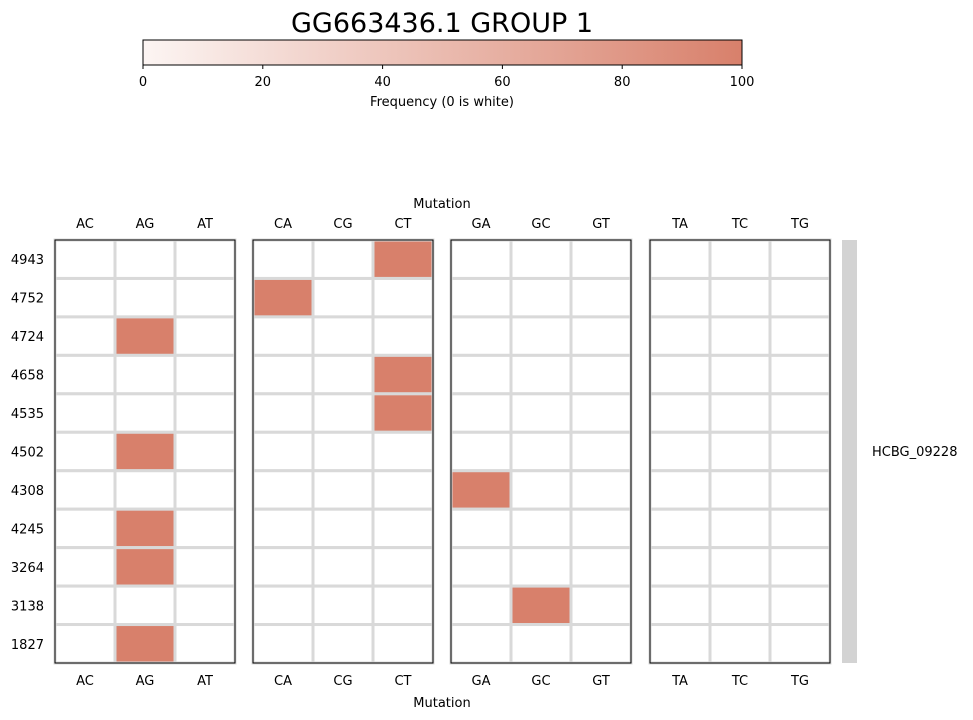 The width and height of the screenshot is (973, 720). Describe the element at coordinates (679, 224) in the screenshot. I see `column-label-top: TA` at that location.